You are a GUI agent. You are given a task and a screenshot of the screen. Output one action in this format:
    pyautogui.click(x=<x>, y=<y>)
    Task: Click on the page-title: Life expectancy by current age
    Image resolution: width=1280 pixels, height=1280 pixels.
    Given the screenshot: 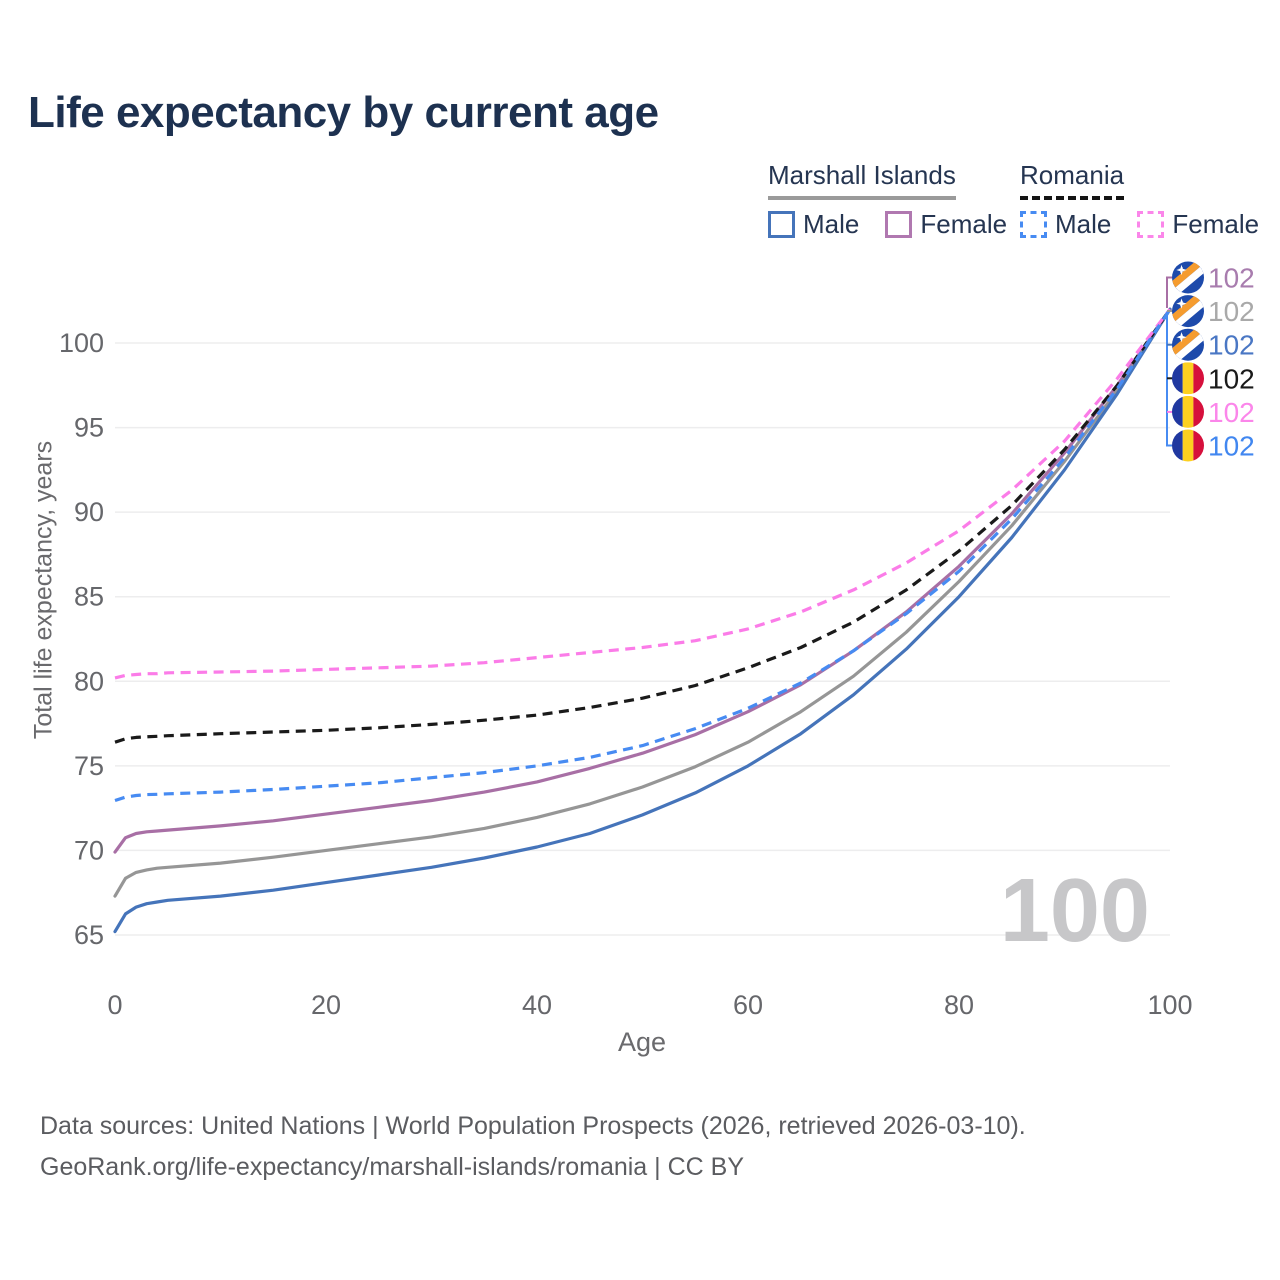 What is the action you would take?
    pyautogui.click(x=343, y=112)
    